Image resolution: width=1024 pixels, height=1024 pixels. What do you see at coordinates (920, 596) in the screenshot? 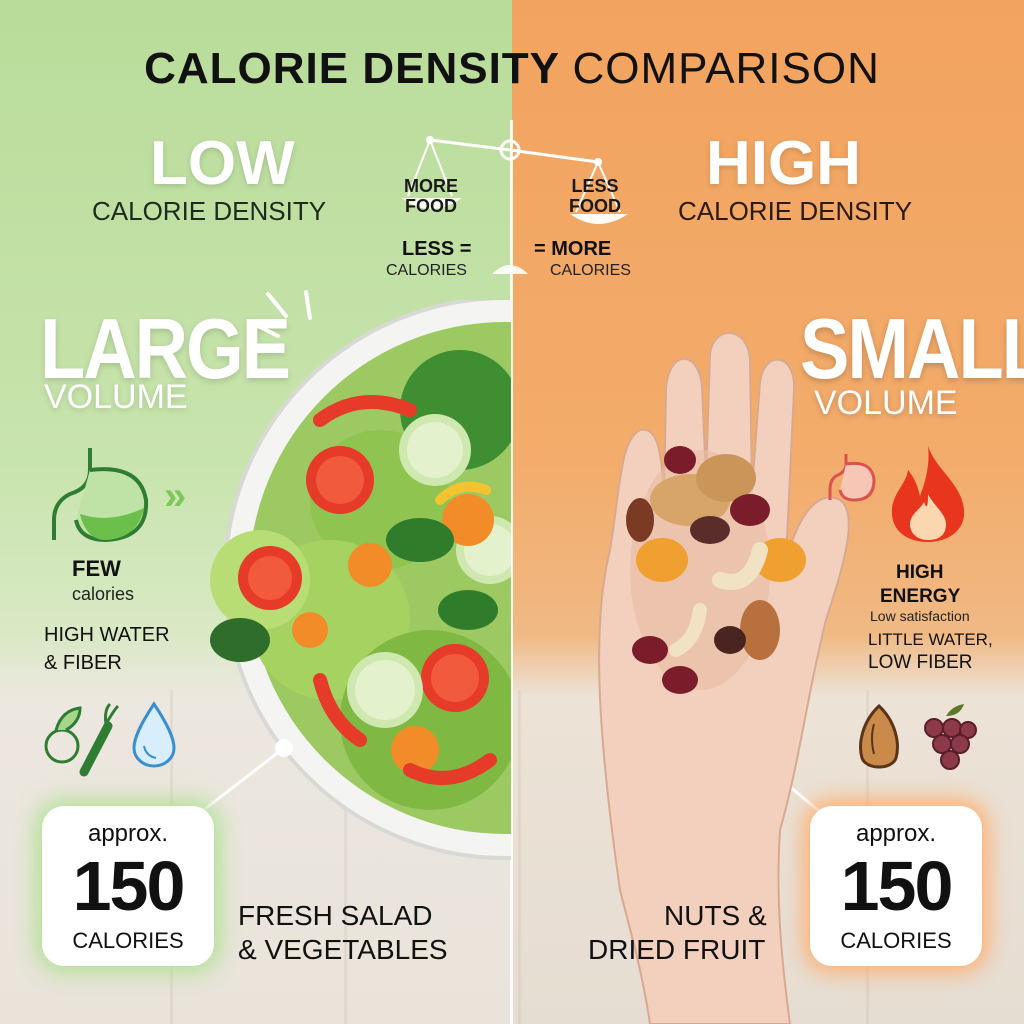
I see `high-energy-label-2: ENERGY` at bounding box center [920, 596].